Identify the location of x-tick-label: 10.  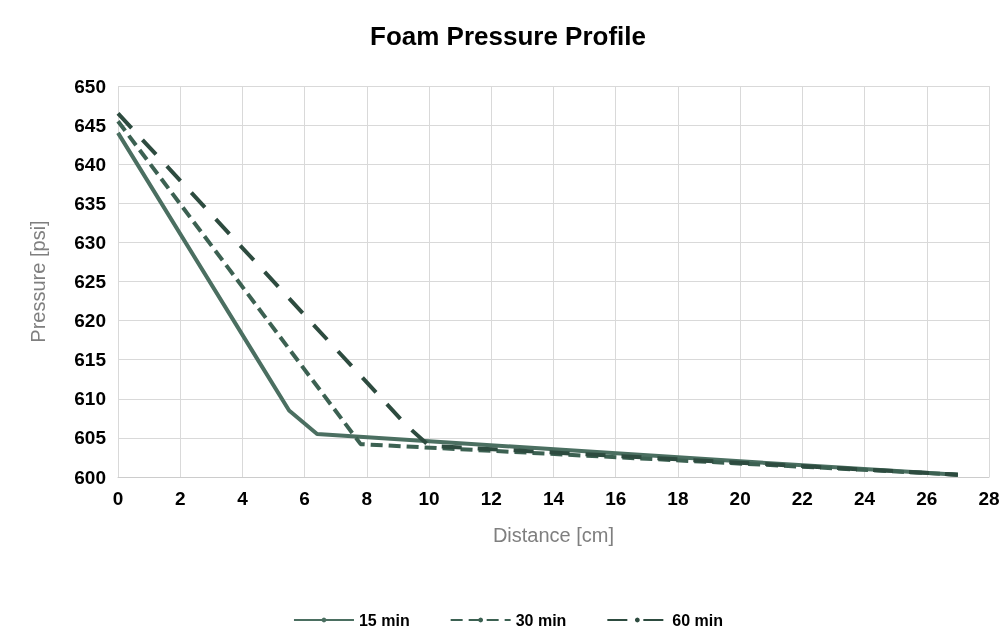
(429, 498).